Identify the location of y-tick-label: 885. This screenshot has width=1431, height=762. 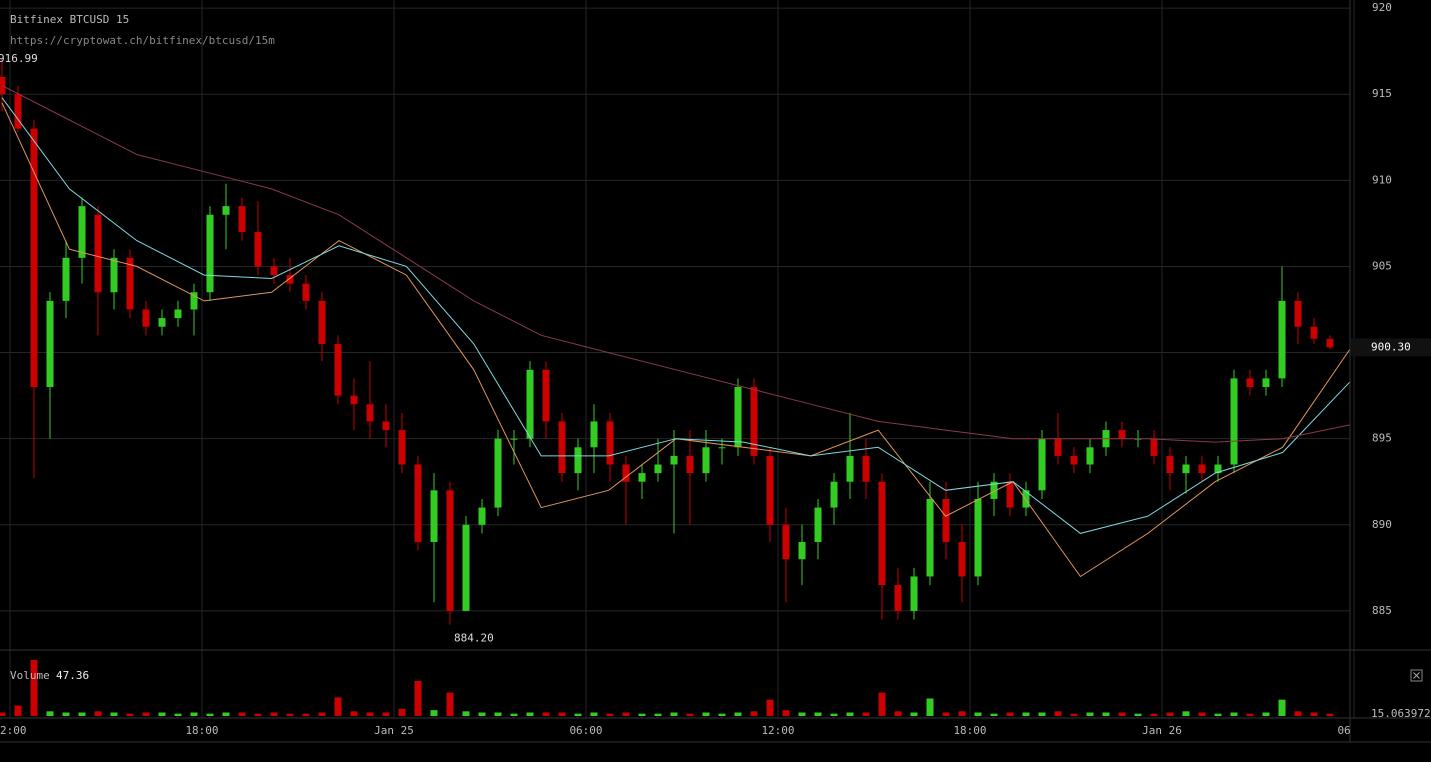
(1382, 610).